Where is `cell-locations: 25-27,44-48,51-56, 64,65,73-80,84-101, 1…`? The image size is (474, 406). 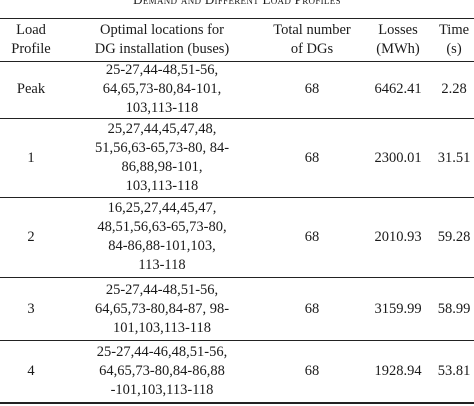
cell-locations: 25-27,44-48,51-56, 64,65,73-80,84-101, 1… is located at coordinates (162, 89).